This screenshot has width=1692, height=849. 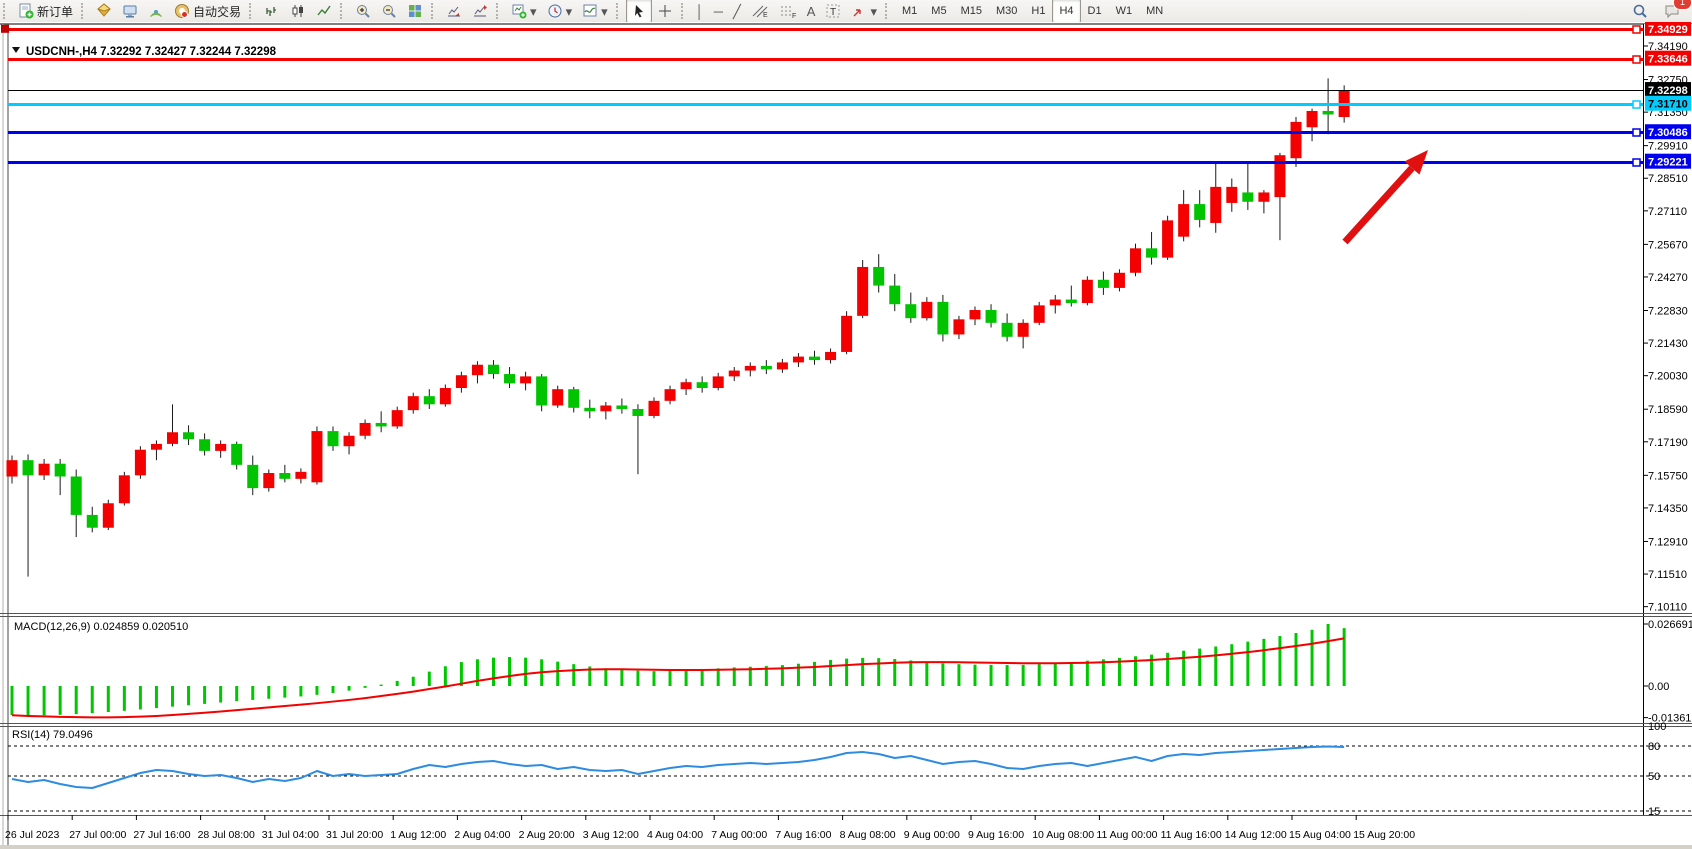 I want to click on horizontal-line-button: ─, so click(x=718, y=11).